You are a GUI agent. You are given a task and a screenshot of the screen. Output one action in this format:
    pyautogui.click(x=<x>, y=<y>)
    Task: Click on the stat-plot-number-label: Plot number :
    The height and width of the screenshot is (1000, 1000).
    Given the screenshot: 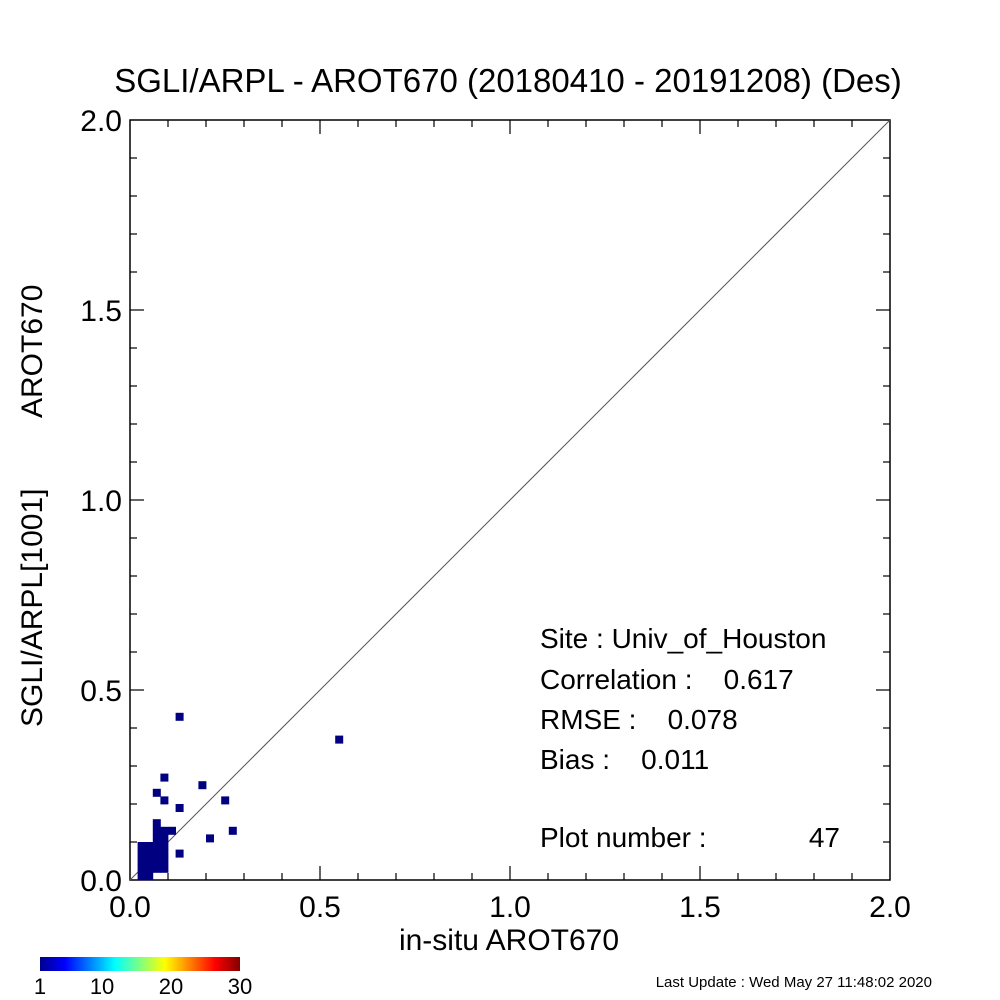 What is the action you would take?
    pyautogui.click(x=623, y=837)
    